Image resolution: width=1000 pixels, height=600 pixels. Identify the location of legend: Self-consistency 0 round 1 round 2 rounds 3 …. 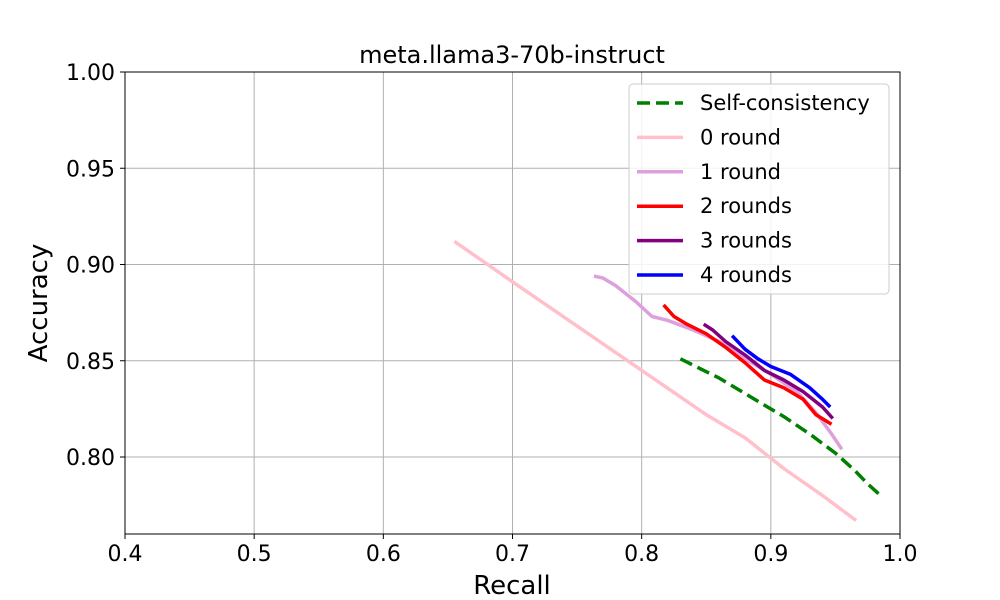
(759, 189).